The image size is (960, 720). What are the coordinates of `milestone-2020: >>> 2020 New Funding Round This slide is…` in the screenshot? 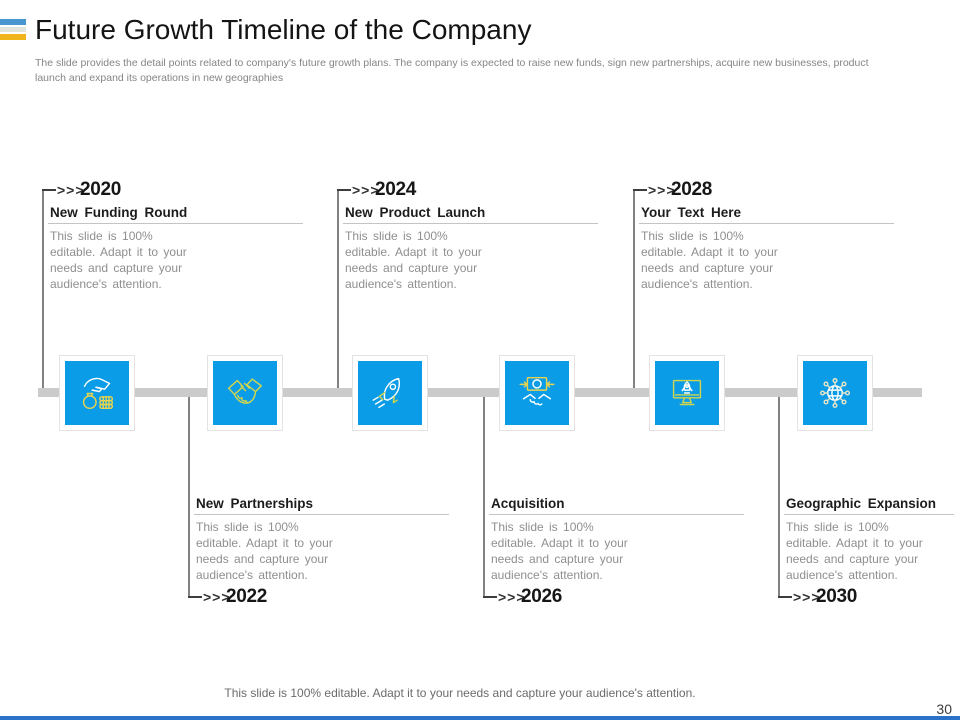 It's located at (176, 295).